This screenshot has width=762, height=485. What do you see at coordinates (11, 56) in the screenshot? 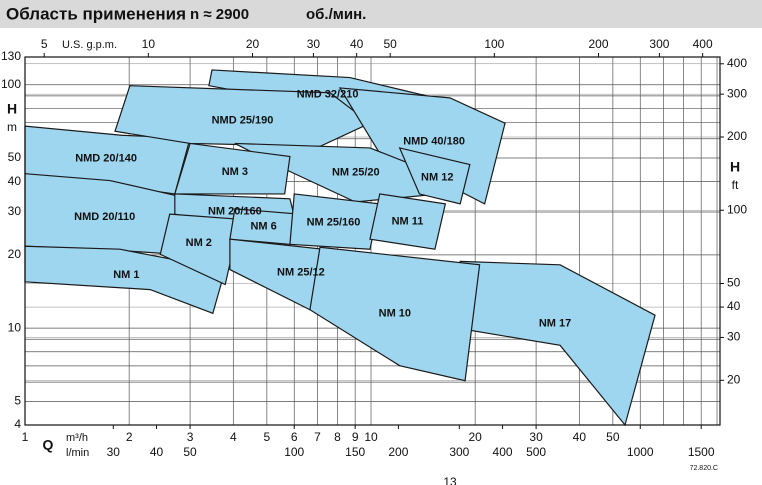
I see `y-tick-label: 130` at bounding box center [11, 56].